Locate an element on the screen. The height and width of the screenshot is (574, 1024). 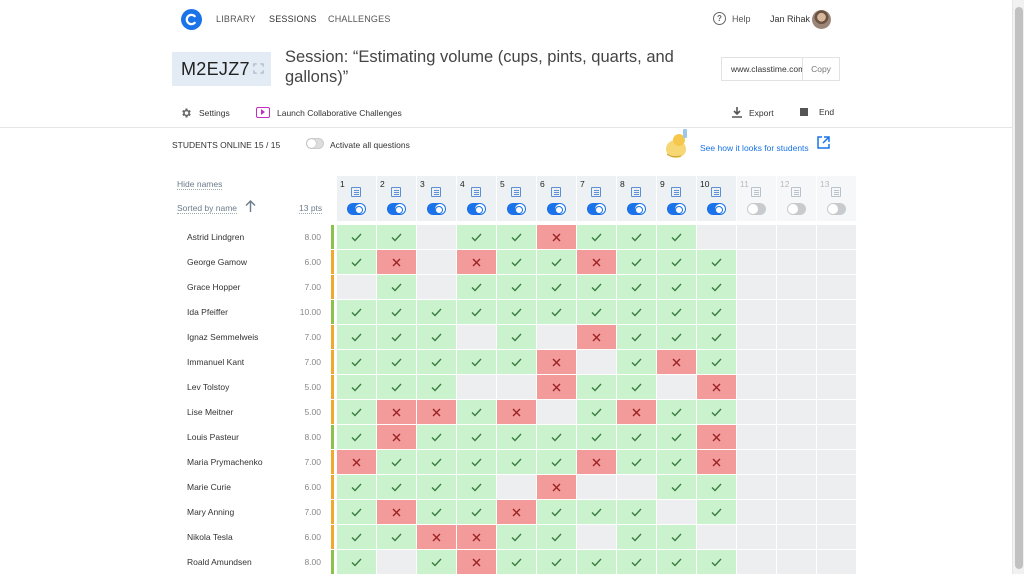
classtime-logo is located at coordinates (191, 19).